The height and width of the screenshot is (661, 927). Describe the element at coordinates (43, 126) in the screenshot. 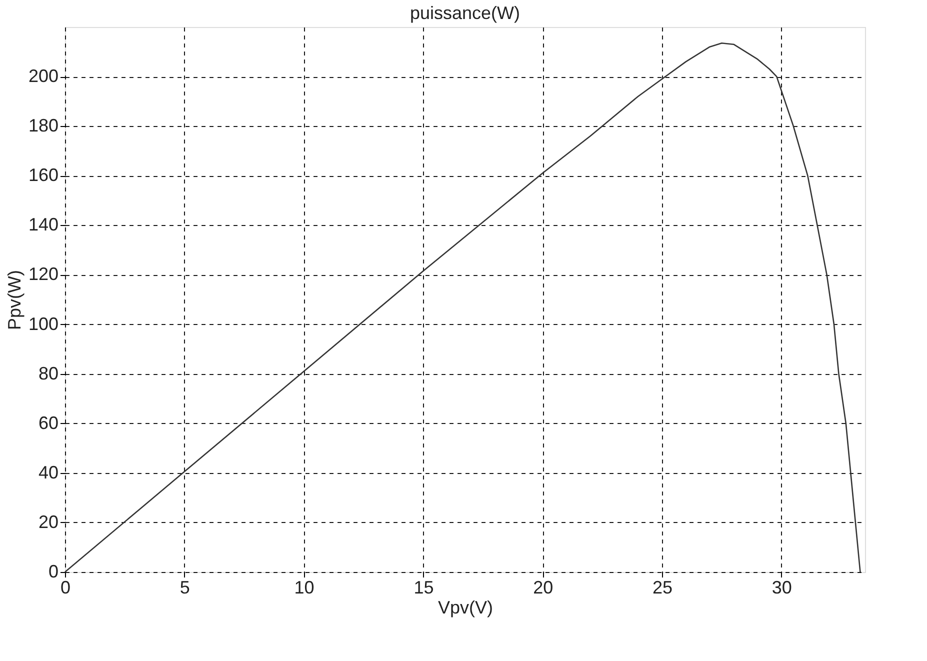

I see `y-tick-label: 180` at that location.